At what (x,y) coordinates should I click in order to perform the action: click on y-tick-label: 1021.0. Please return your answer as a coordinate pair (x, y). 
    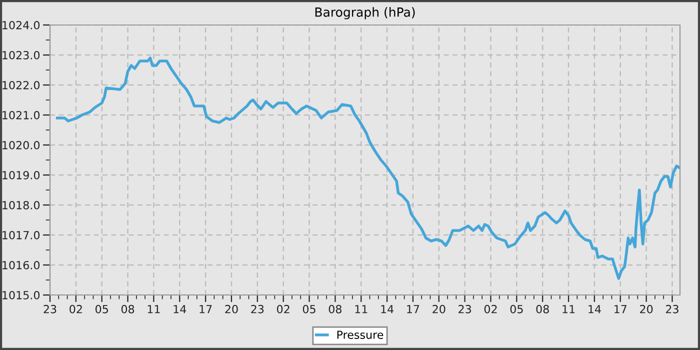
    Looking at the image, I should click on (21, 115).